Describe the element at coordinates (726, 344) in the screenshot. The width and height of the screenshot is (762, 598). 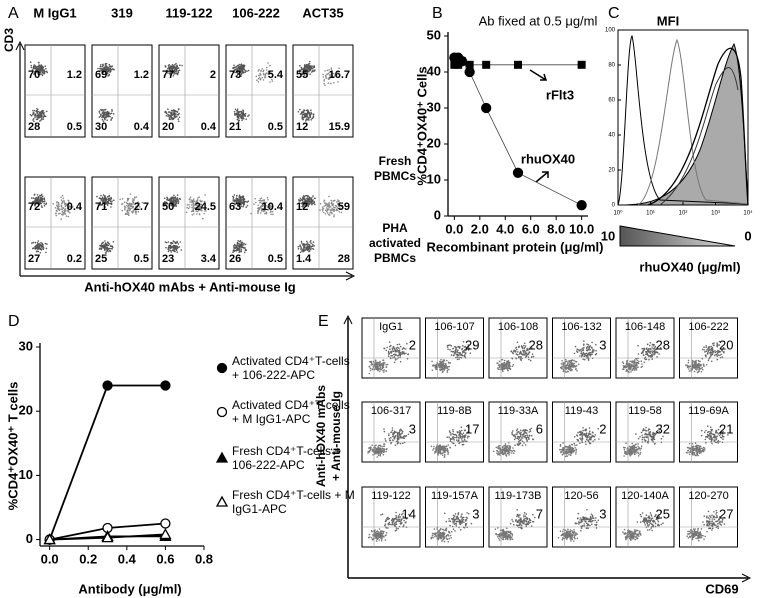
I see `percent-label: 20` at that location.